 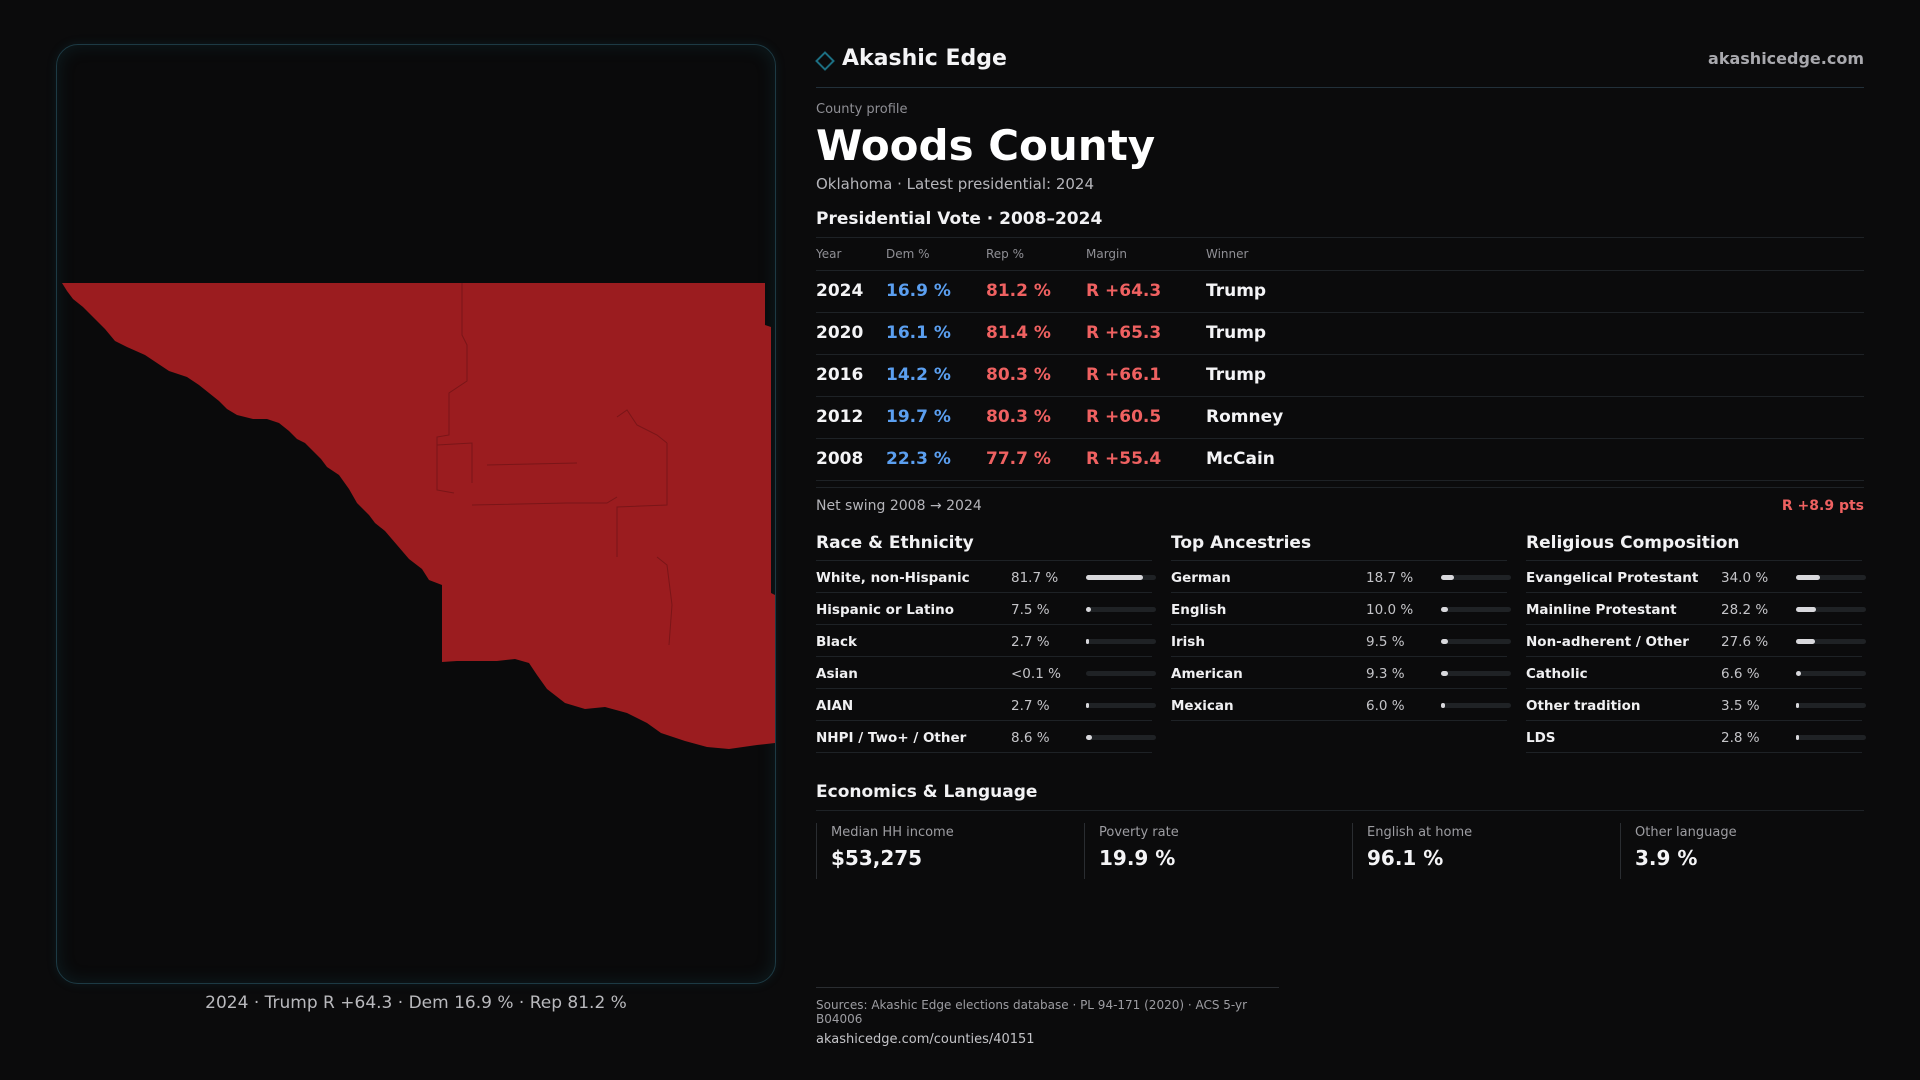 What do you see at coordinates (1541, 737) in the screenshot?
I see `religion-row-label: LDS` at bounding box center [1541, 737].